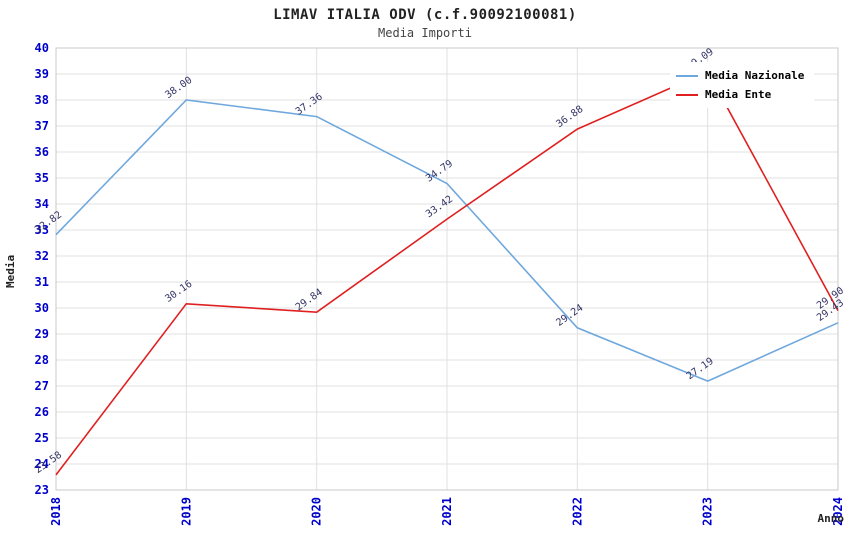 This screenshot has width=850, height=550. Describe the element at coordinates (42, 438) in the screenshot. I see `svg-text: 25` at that location.